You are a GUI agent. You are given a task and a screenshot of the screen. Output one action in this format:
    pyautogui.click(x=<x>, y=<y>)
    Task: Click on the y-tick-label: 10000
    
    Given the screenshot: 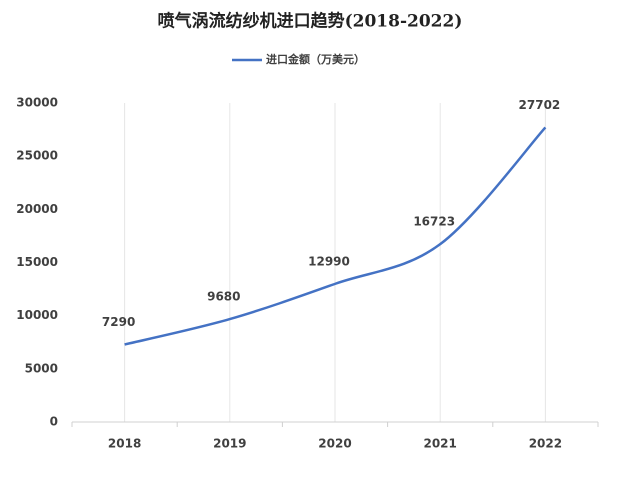 What is the action you would take?
    pyautogui.click(x=37, y=315)
    